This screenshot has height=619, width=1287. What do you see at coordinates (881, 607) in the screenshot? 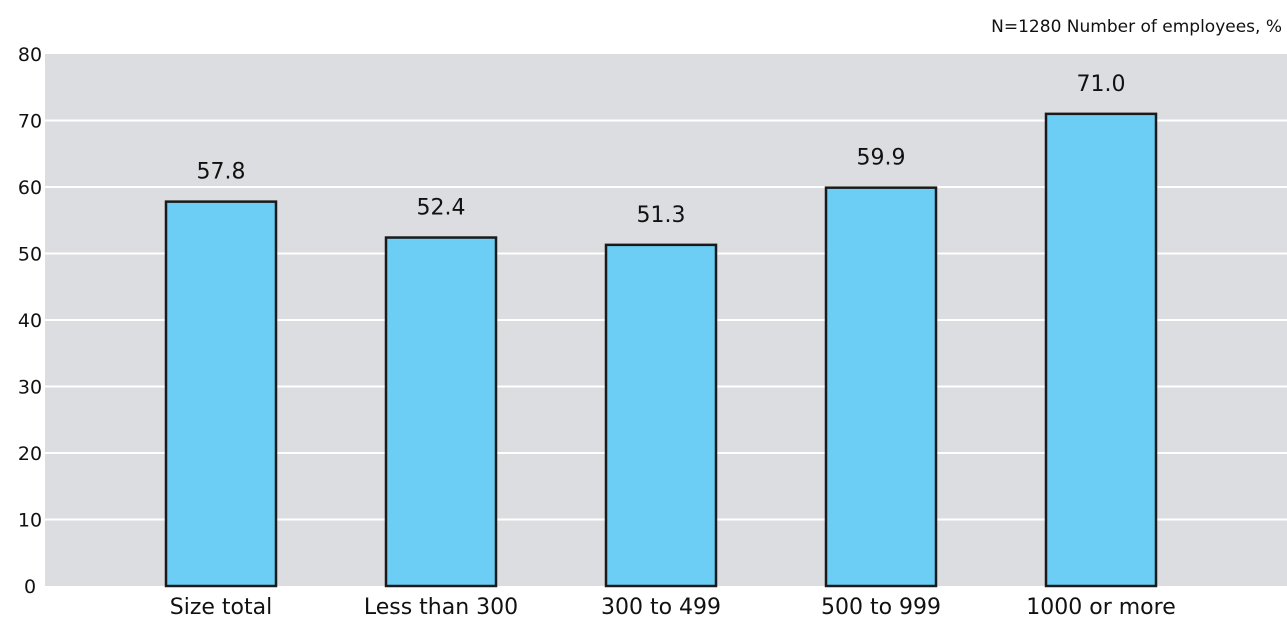
I see `category-label: 500 to 999` at bounding box center [881, 607].